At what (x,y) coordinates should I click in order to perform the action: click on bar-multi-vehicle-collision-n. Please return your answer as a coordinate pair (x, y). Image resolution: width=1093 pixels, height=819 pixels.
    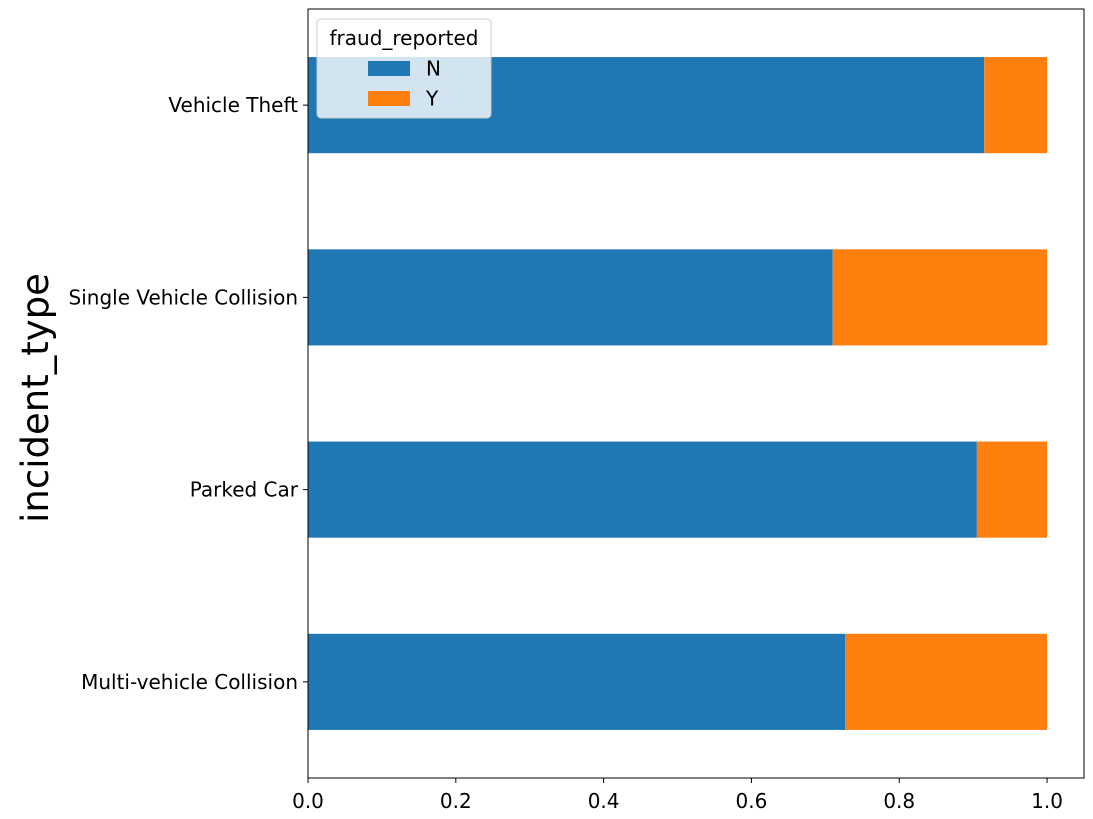
    Looking at the image, I should click on (577, 681).